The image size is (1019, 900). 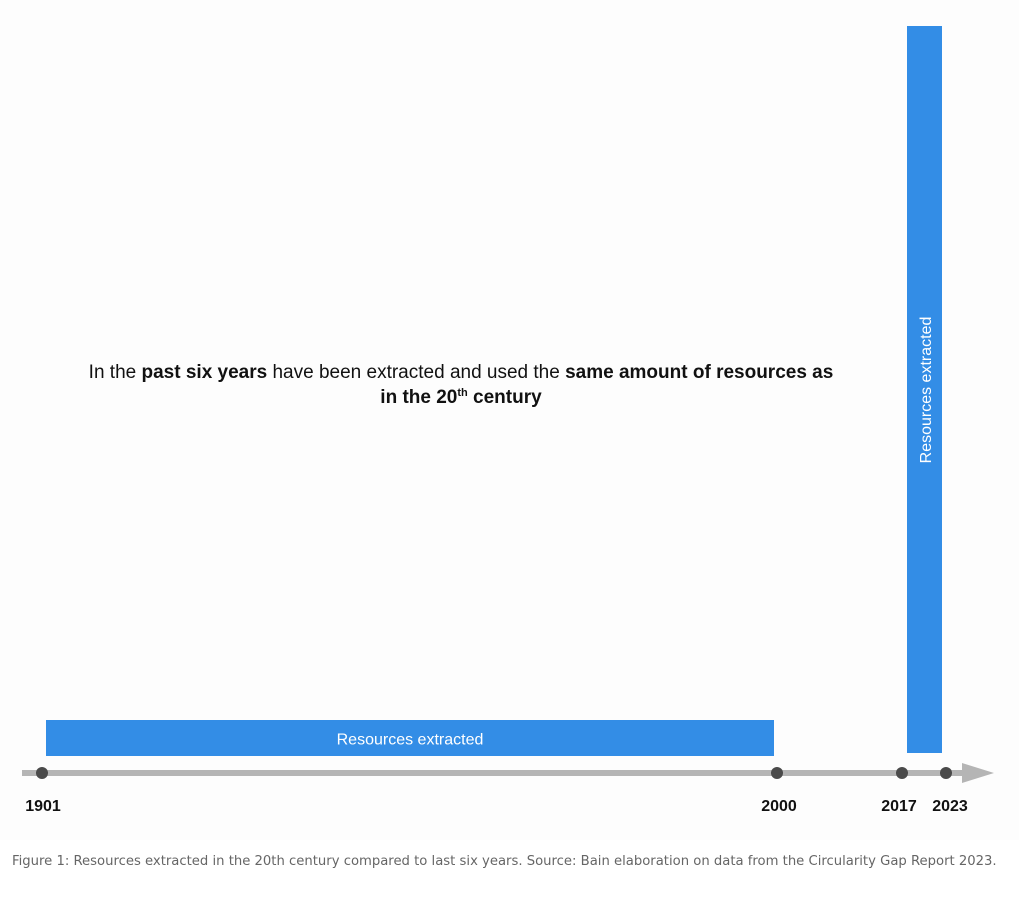 I want to click on headline-bold-2: same amount of resources as, so click(x=699, y=372).